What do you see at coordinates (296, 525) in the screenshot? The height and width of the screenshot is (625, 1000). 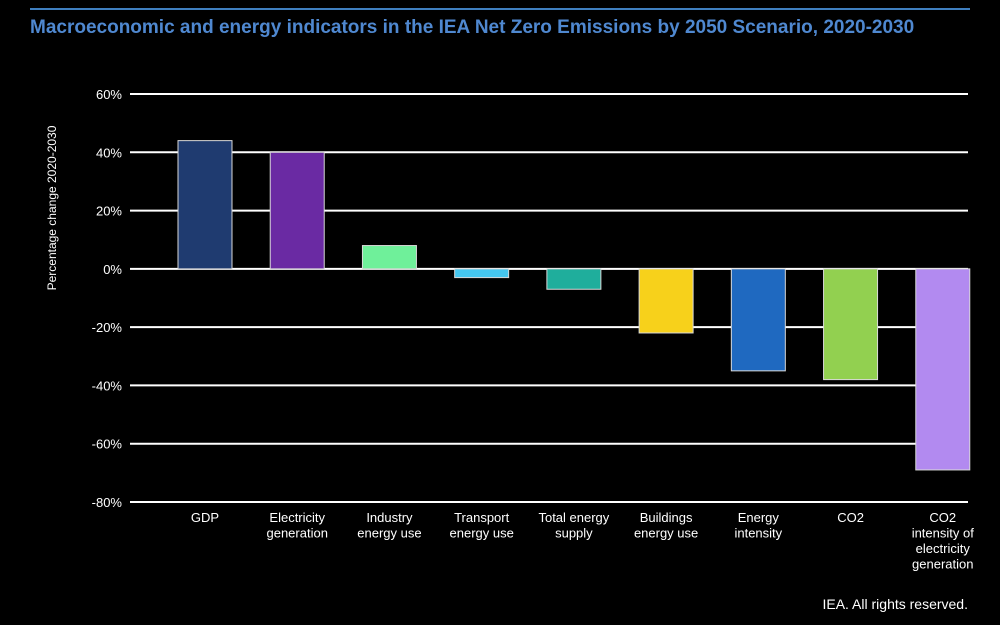 I see `x-category-label: Electricity generation` at bounding box center [296, 525].